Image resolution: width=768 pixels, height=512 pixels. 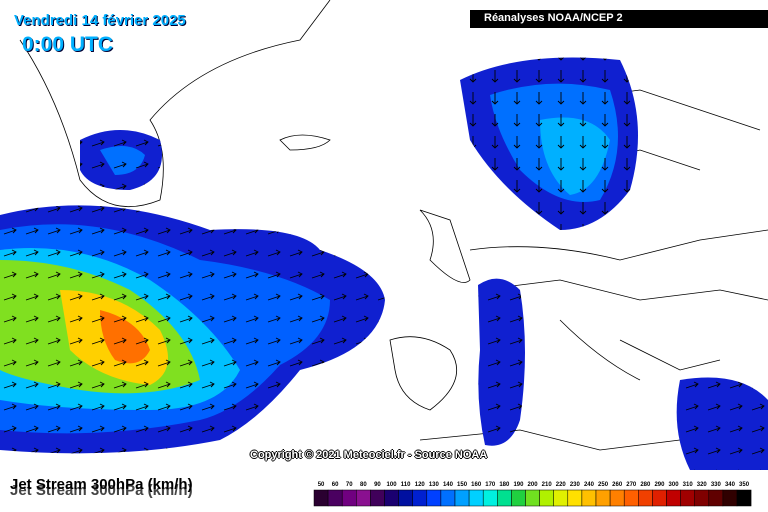 I want to click on scale-label: 80, so click(x=363, y=485).